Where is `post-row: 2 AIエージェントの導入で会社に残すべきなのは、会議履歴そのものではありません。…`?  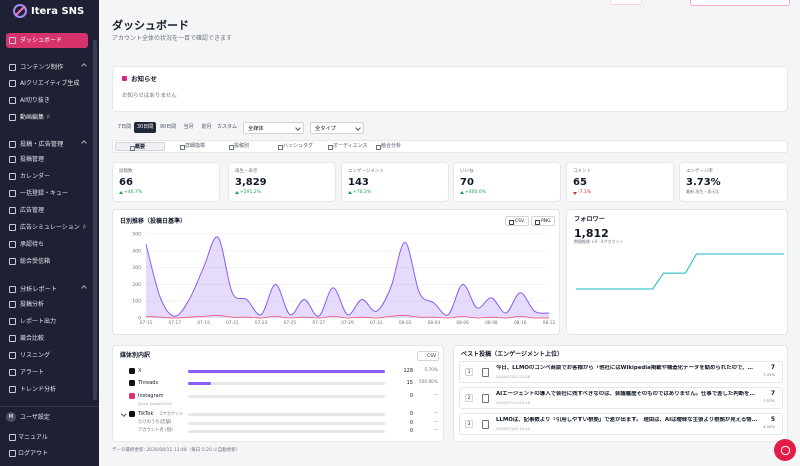
post-row: 2 AIエージェントの導入で会社に残すべきなのは、会議履歴そのものではありません。… is located at coordinates (621, 398).